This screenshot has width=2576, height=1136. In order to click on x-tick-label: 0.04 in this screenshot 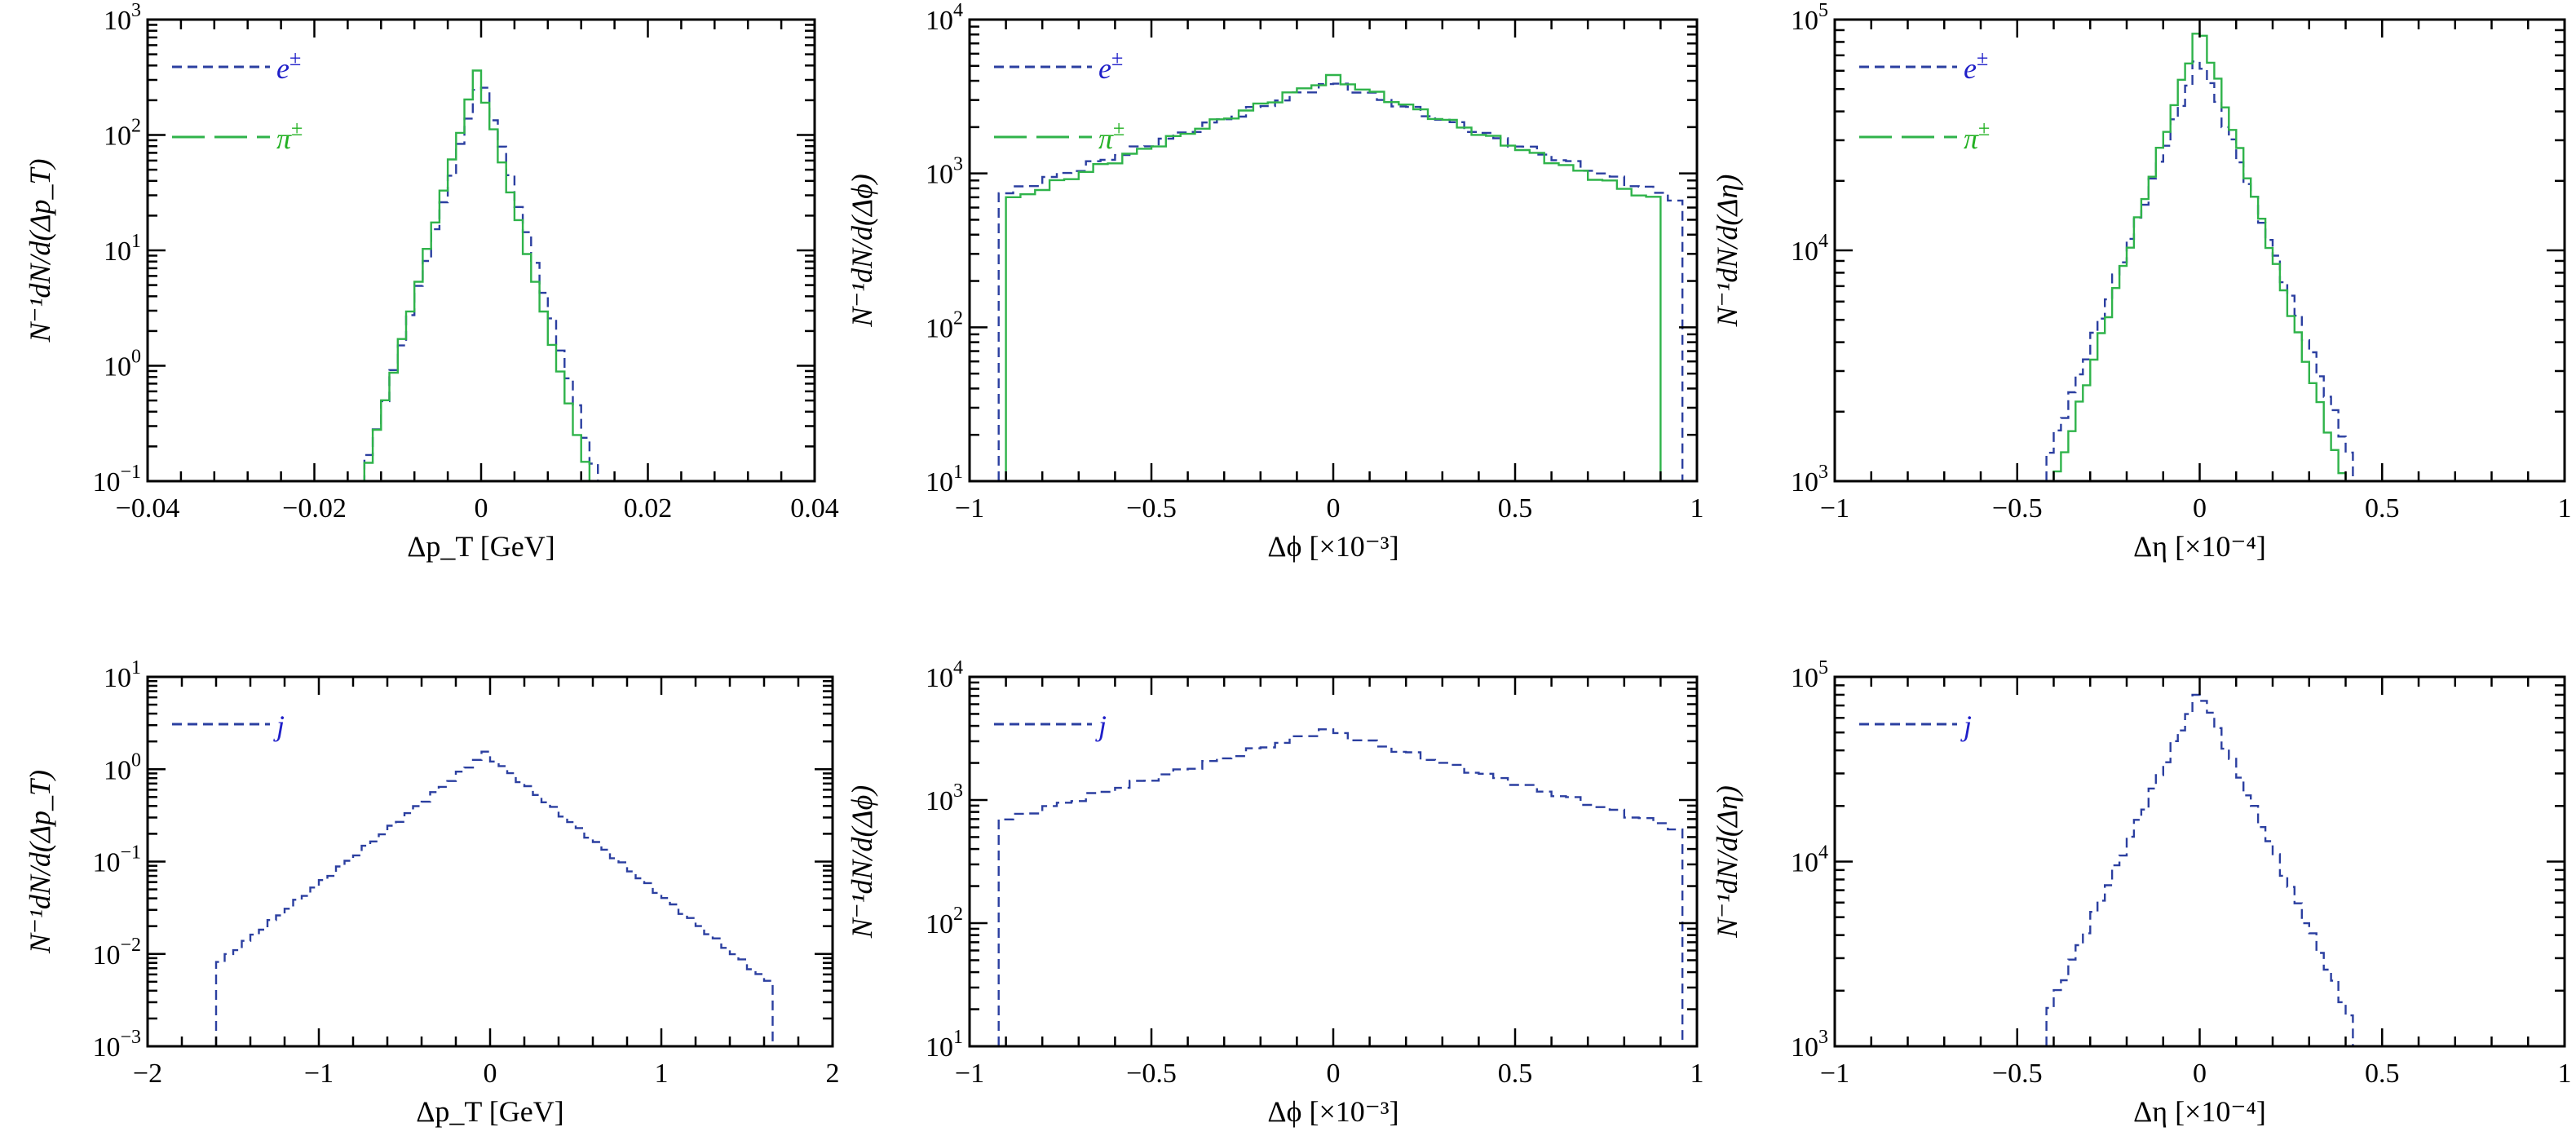, I will do `click(814, 508)`.